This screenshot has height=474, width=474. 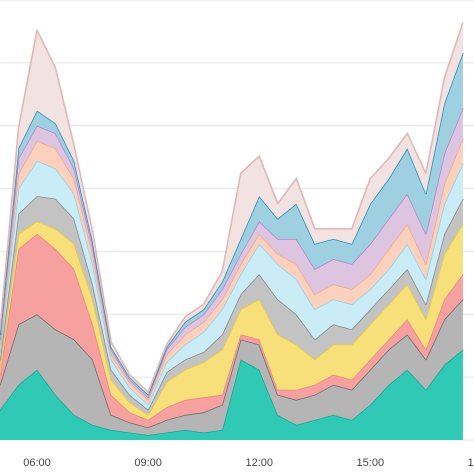 What do you see at coordinates (148, 463) in the screenshot?
I see `x-tick-label-1: 09:00` at bounding box center [148, 463].